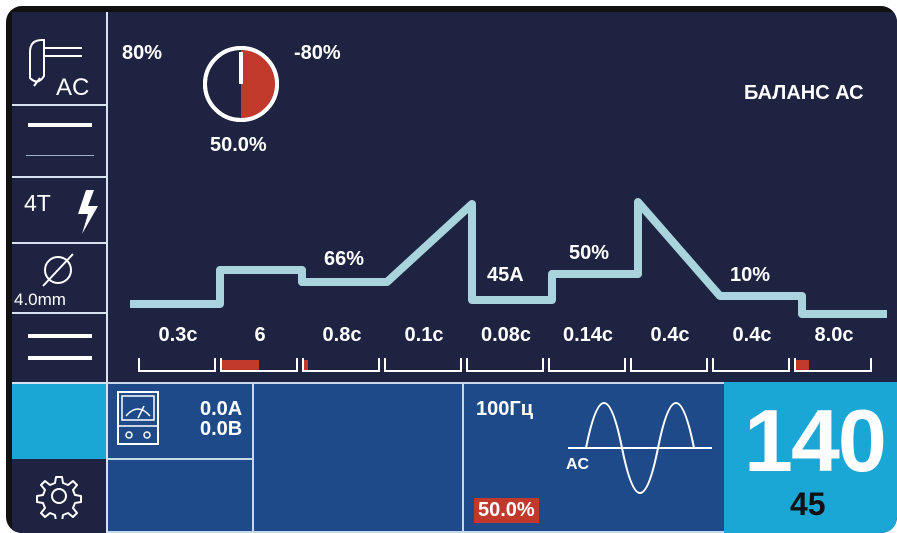 This screenshot has width=897, height=533. What do you see at coordinates (40, 299) in the screenshot?
I see `diameter-label: 4.0mm` at bounding box center [40, 299].